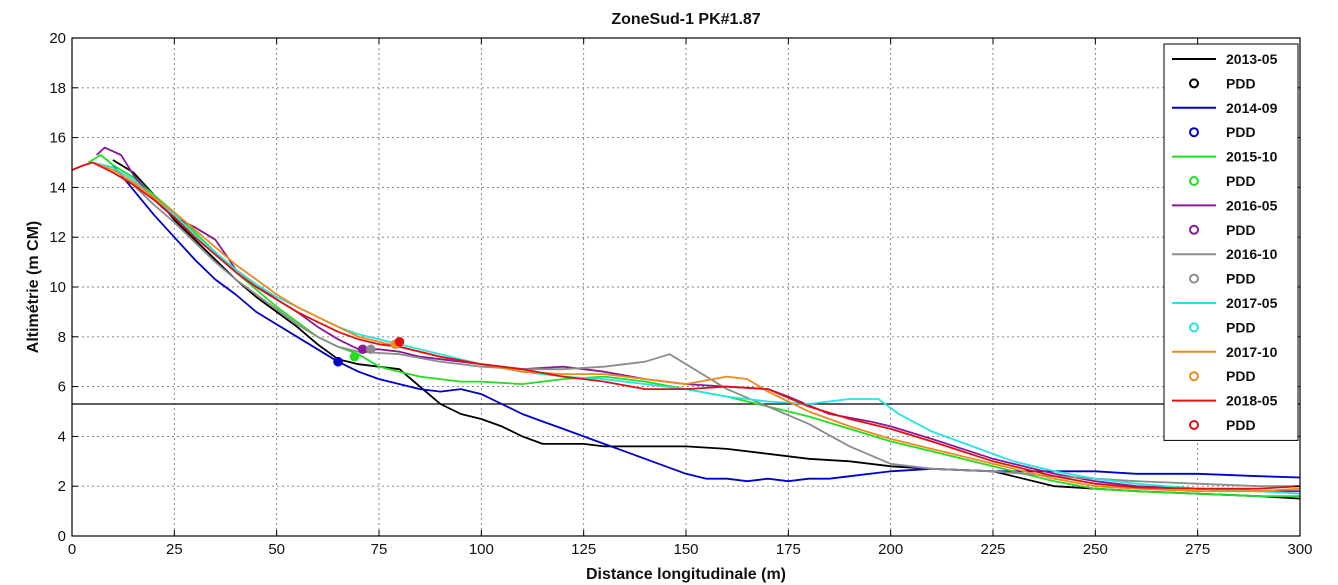  I want to click on y-tick-label: 14, so click(57, 187).